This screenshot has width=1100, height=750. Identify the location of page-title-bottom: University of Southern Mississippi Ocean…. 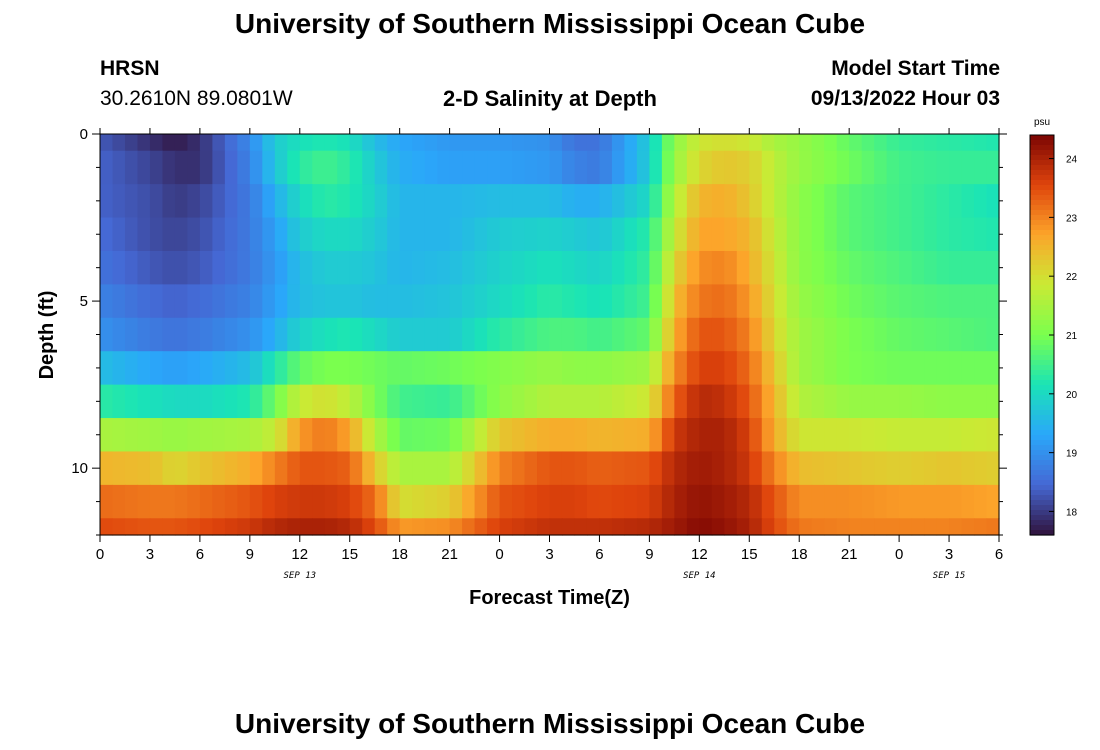
(550, 723).